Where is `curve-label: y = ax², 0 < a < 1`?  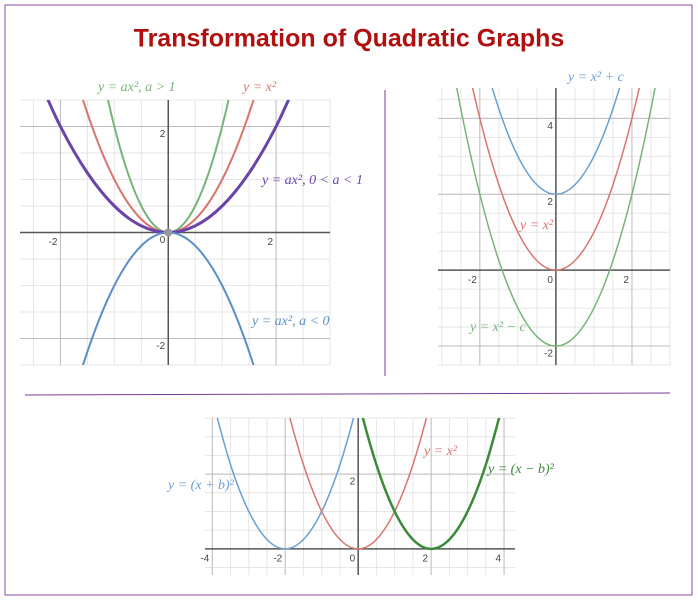 curve-label: y = ax², 0 < a < 1 is located at coordinates (311, 180).